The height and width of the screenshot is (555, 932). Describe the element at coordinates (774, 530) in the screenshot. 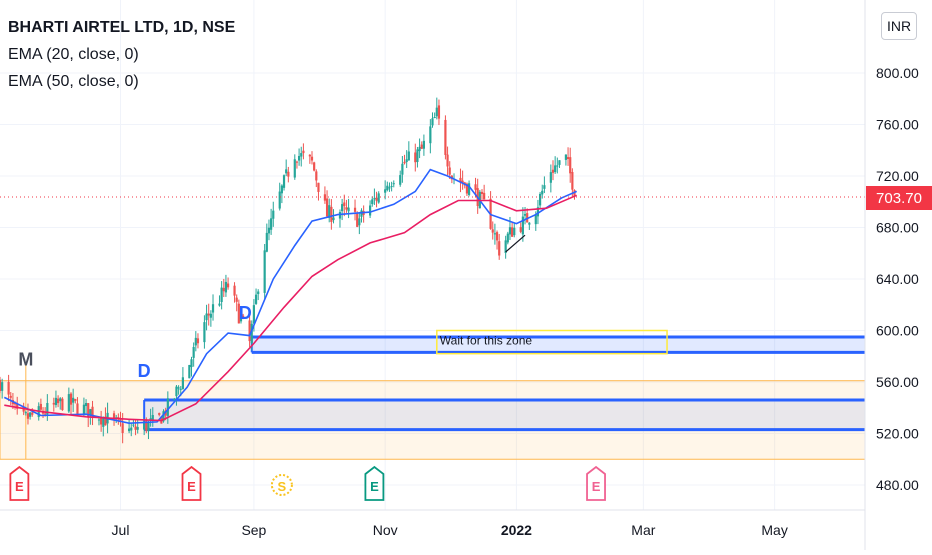

I see `x-tick-label: May` at that location.